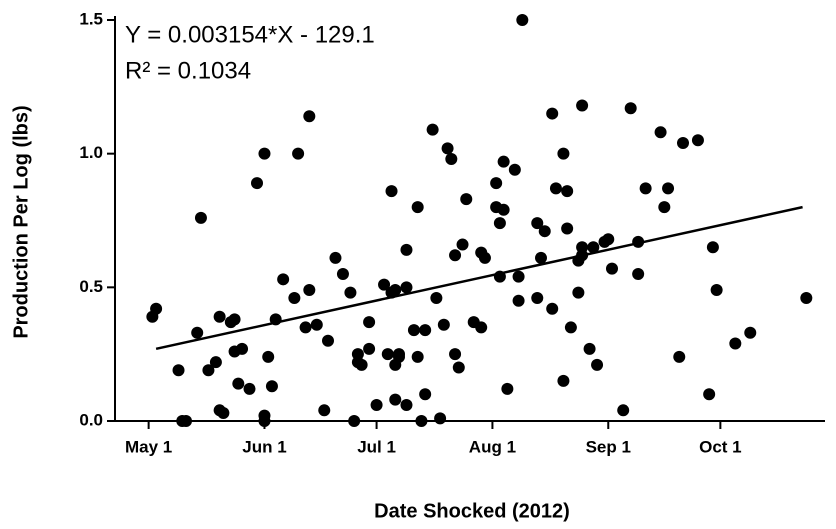  What do you see at coordinates (91, 18) in the screenshot?
I see `y-tick-label: 1.5` at bounding box center [91, 18].